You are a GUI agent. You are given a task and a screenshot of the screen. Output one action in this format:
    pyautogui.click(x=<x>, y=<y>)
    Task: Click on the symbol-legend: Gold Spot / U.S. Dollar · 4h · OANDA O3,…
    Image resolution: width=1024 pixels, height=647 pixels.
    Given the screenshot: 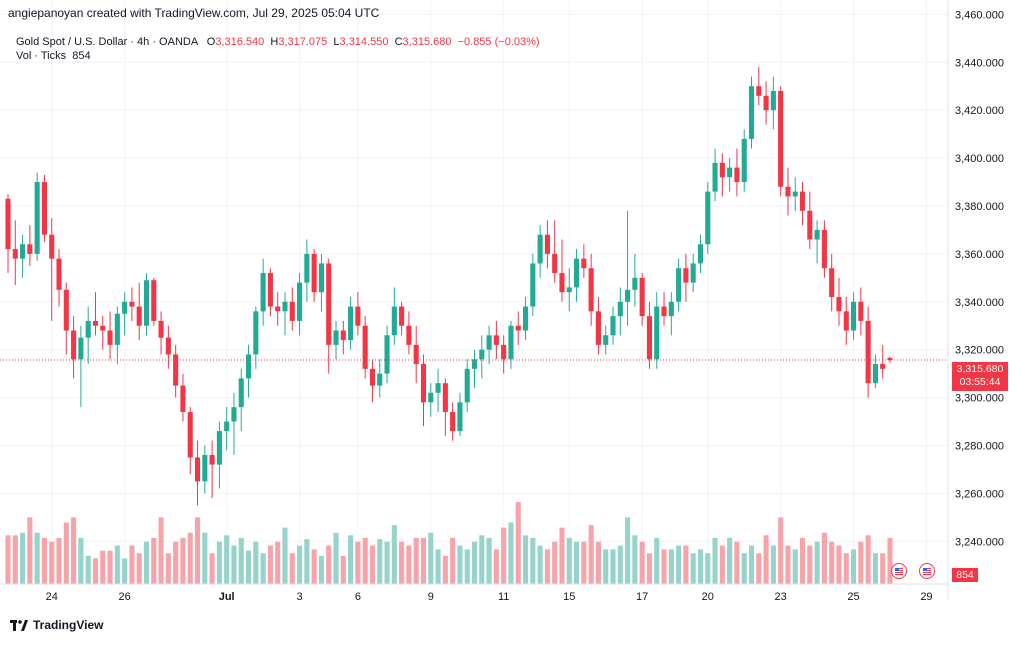 What is the action you would take?
    pyautogui.click(x=278, y=42)
    